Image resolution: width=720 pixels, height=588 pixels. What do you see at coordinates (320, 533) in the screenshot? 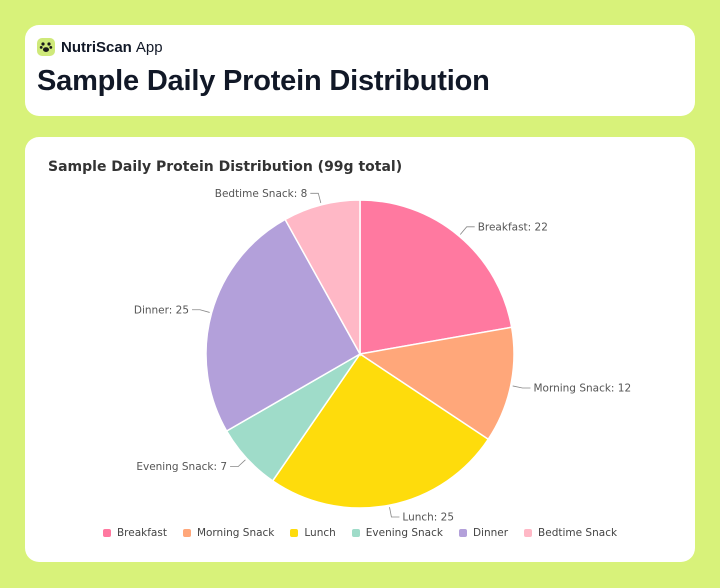
I see `legend-label: Lunch` at bounding box center [320, 533].